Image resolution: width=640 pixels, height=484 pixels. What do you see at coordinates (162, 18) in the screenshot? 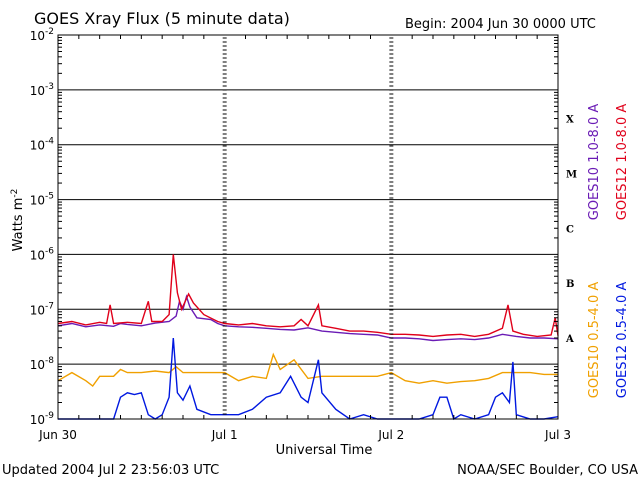
I see `chart-title: GOES Xray Flux (5 minute data)` at bounding box center [162, 18].